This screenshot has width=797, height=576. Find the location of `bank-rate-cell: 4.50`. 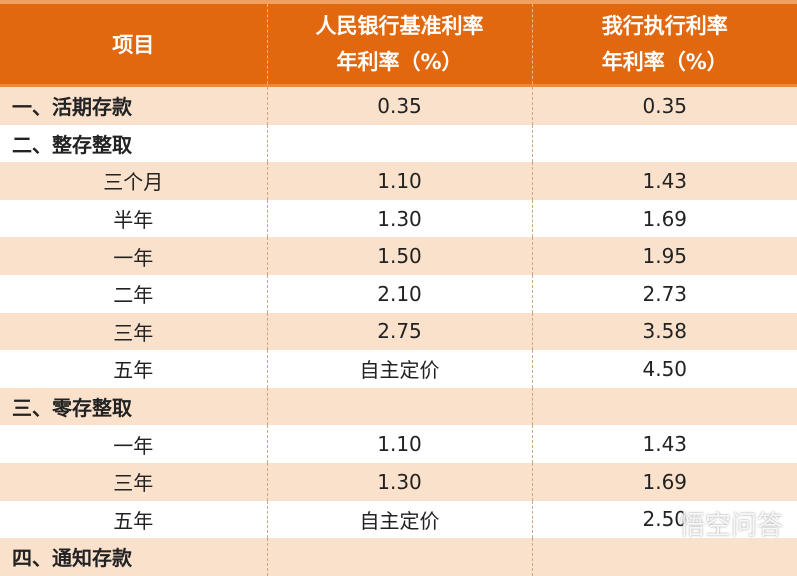

bank-rate-cell: 4.50 is located at coordinates (664, 369).